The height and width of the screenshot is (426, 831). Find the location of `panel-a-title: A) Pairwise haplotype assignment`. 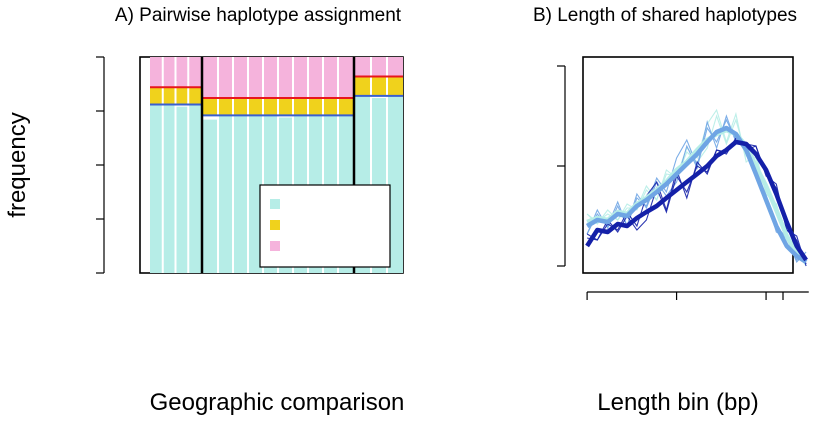

panel-a-title: A) Pairwise haplotype assignment is located at coordinates (258, 15).